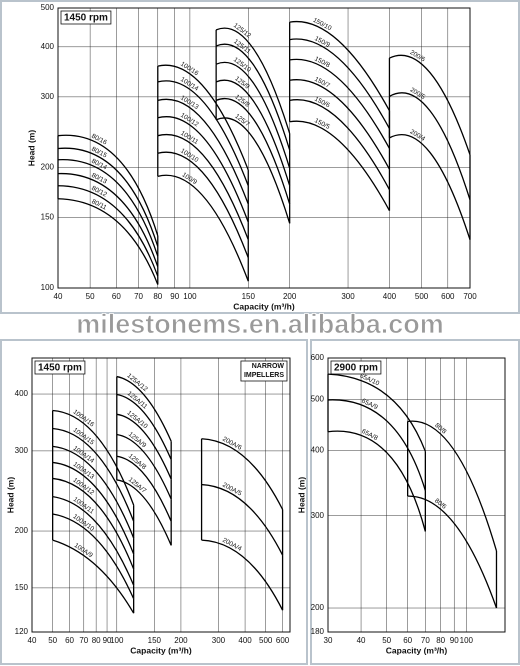  I want to click on x-tick-label: 400, so click(390, 296).